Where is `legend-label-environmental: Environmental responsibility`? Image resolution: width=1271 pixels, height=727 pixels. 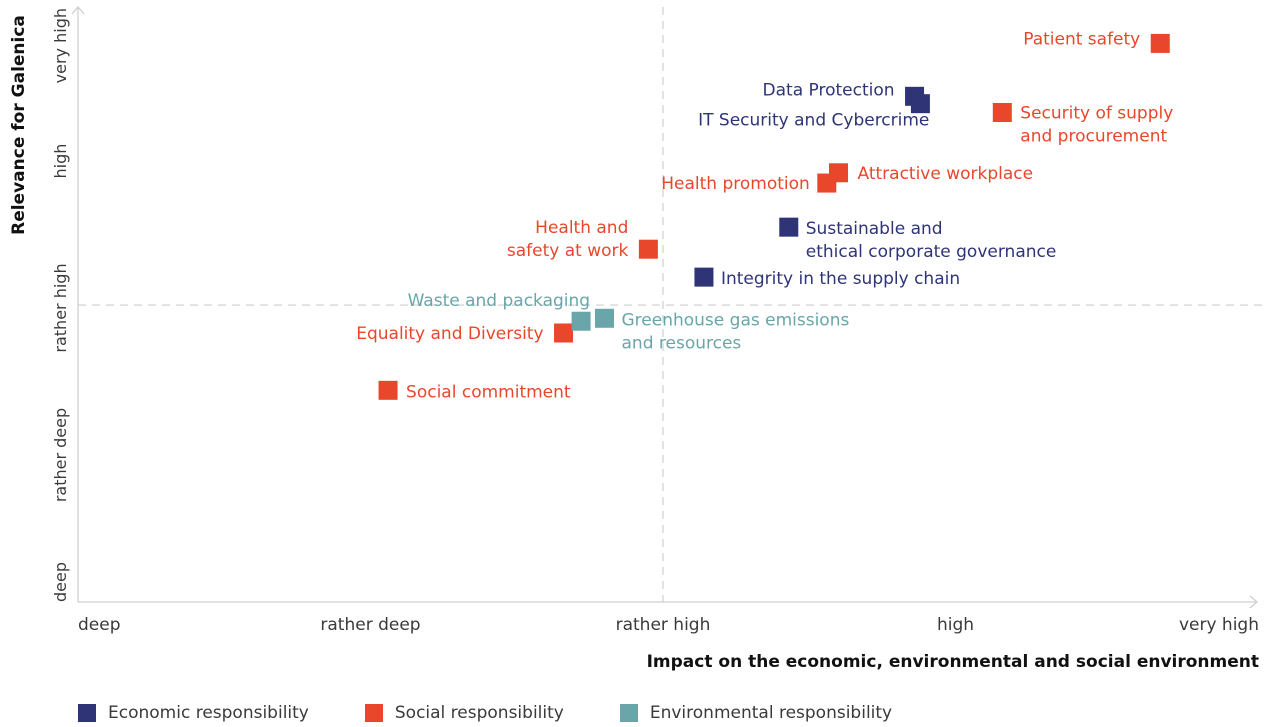 legend-label-environmental: Environmental responsibility is located at coordinates (771, 713).